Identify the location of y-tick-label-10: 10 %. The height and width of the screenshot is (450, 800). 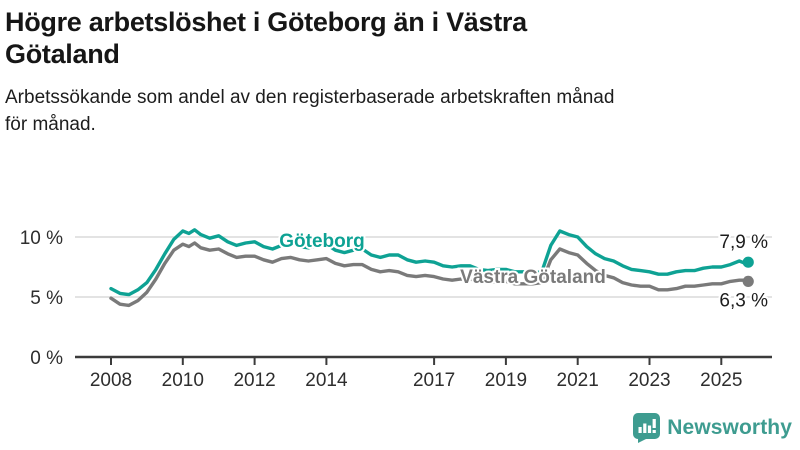
(41, 238).